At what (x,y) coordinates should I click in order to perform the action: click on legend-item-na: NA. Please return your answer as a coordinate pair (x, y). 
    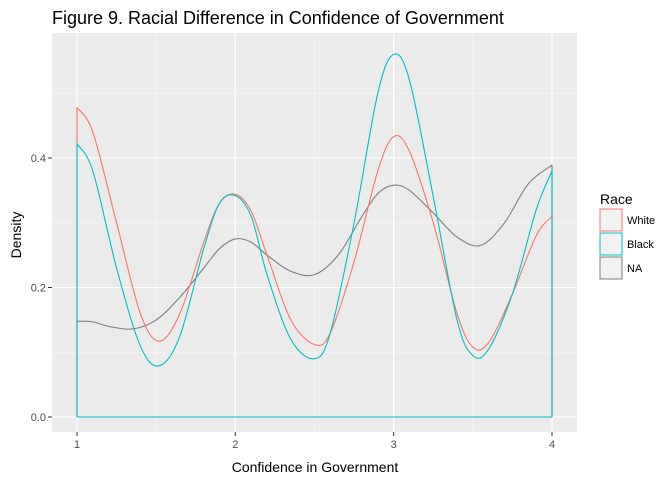
    Looking at the image, I should click on (621, 268).